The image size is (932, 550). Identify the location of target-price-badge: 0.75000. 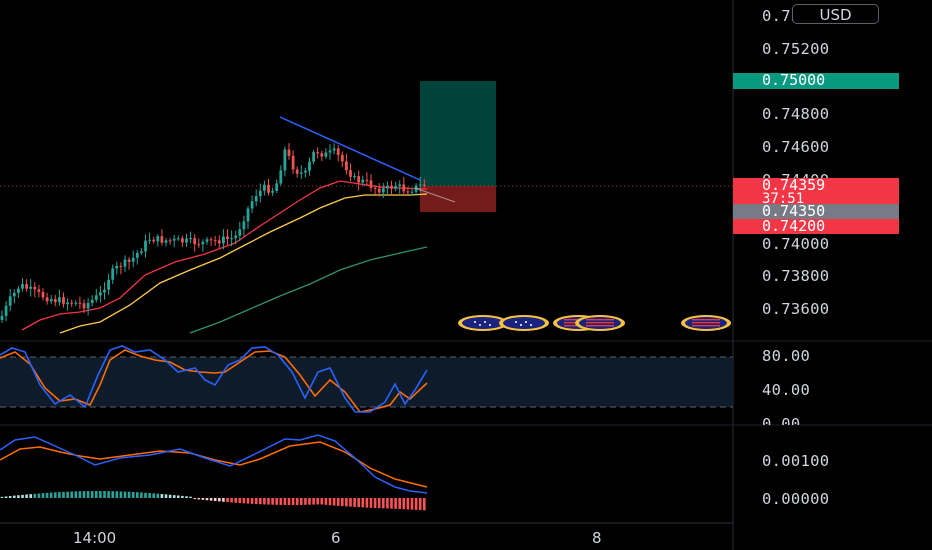
(816, 81).